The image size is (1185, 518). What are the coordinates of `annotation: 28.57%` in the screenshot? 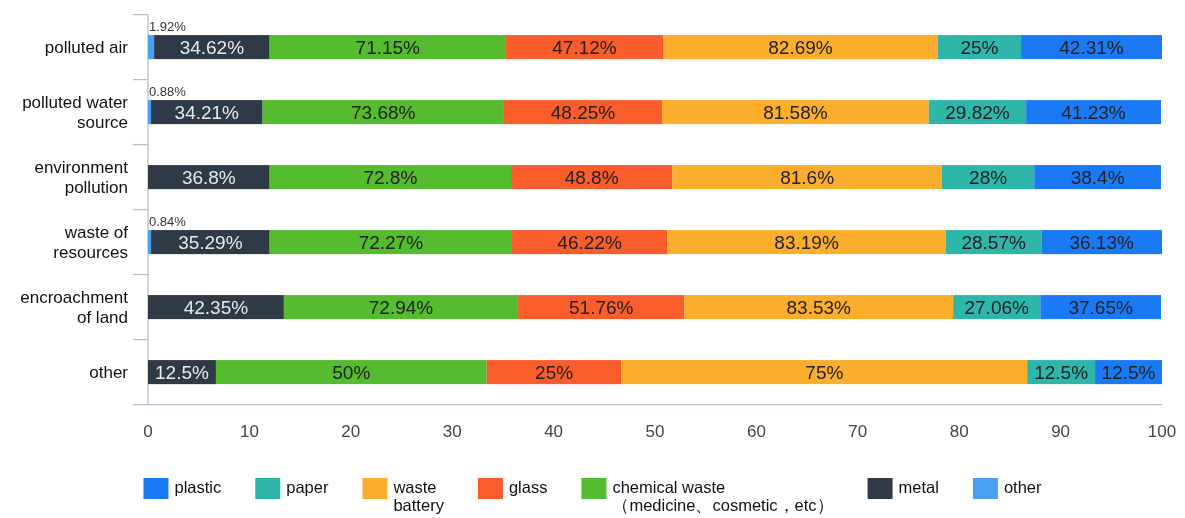 It's located at (993, 242).